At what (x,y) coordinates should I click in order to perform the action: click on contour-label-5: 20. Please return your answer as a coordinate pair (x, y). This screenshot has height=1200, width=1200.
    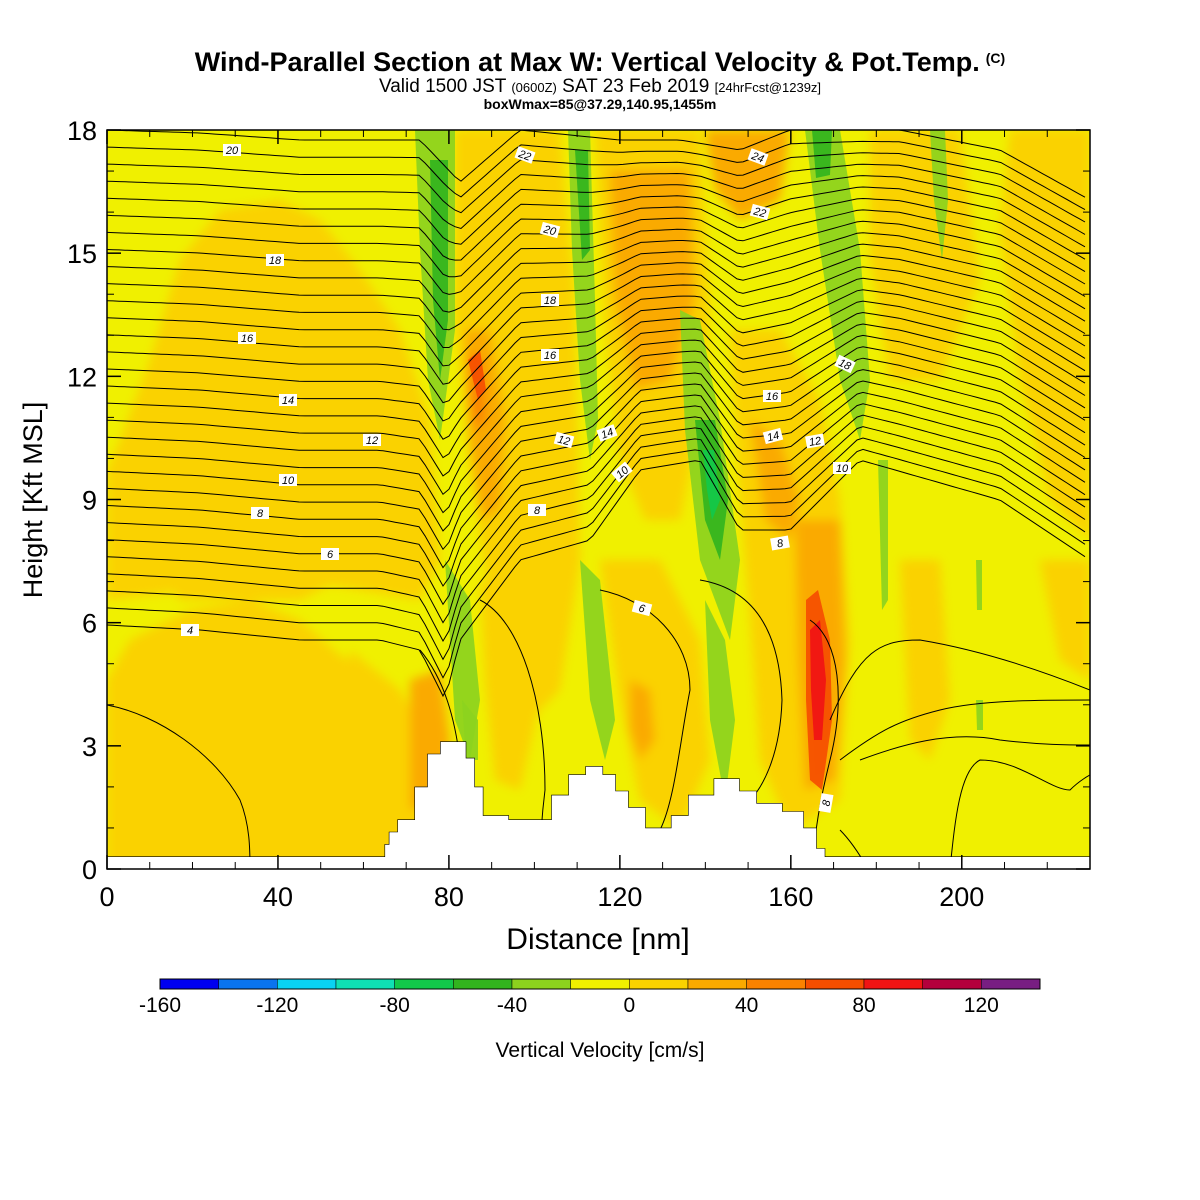
    Looking at the image, I should click on (232, 150).